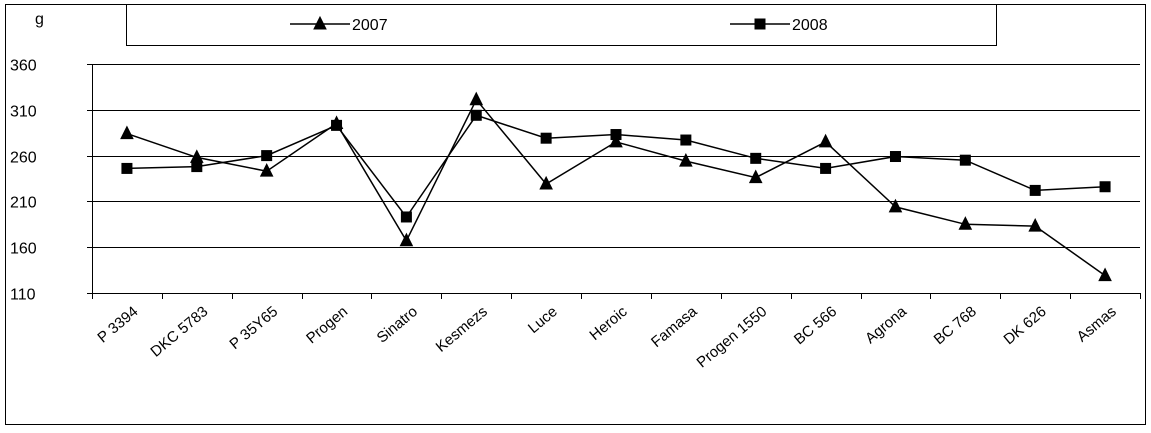  I want to click on y-tick-label: 210, so click(23, 203).